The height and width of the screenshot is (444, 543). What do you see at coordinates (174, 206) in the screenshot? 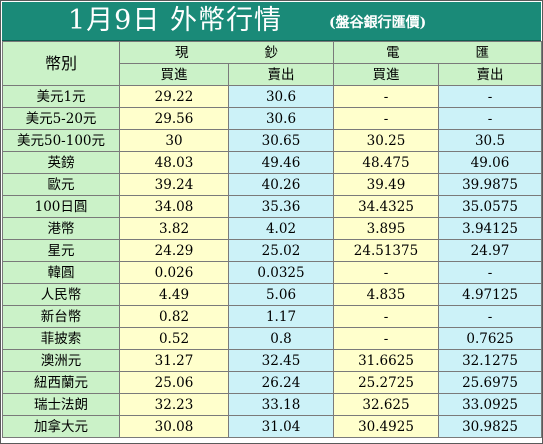
I see `cash-buy-cell: 34.08` at bounding box center [174, 206].